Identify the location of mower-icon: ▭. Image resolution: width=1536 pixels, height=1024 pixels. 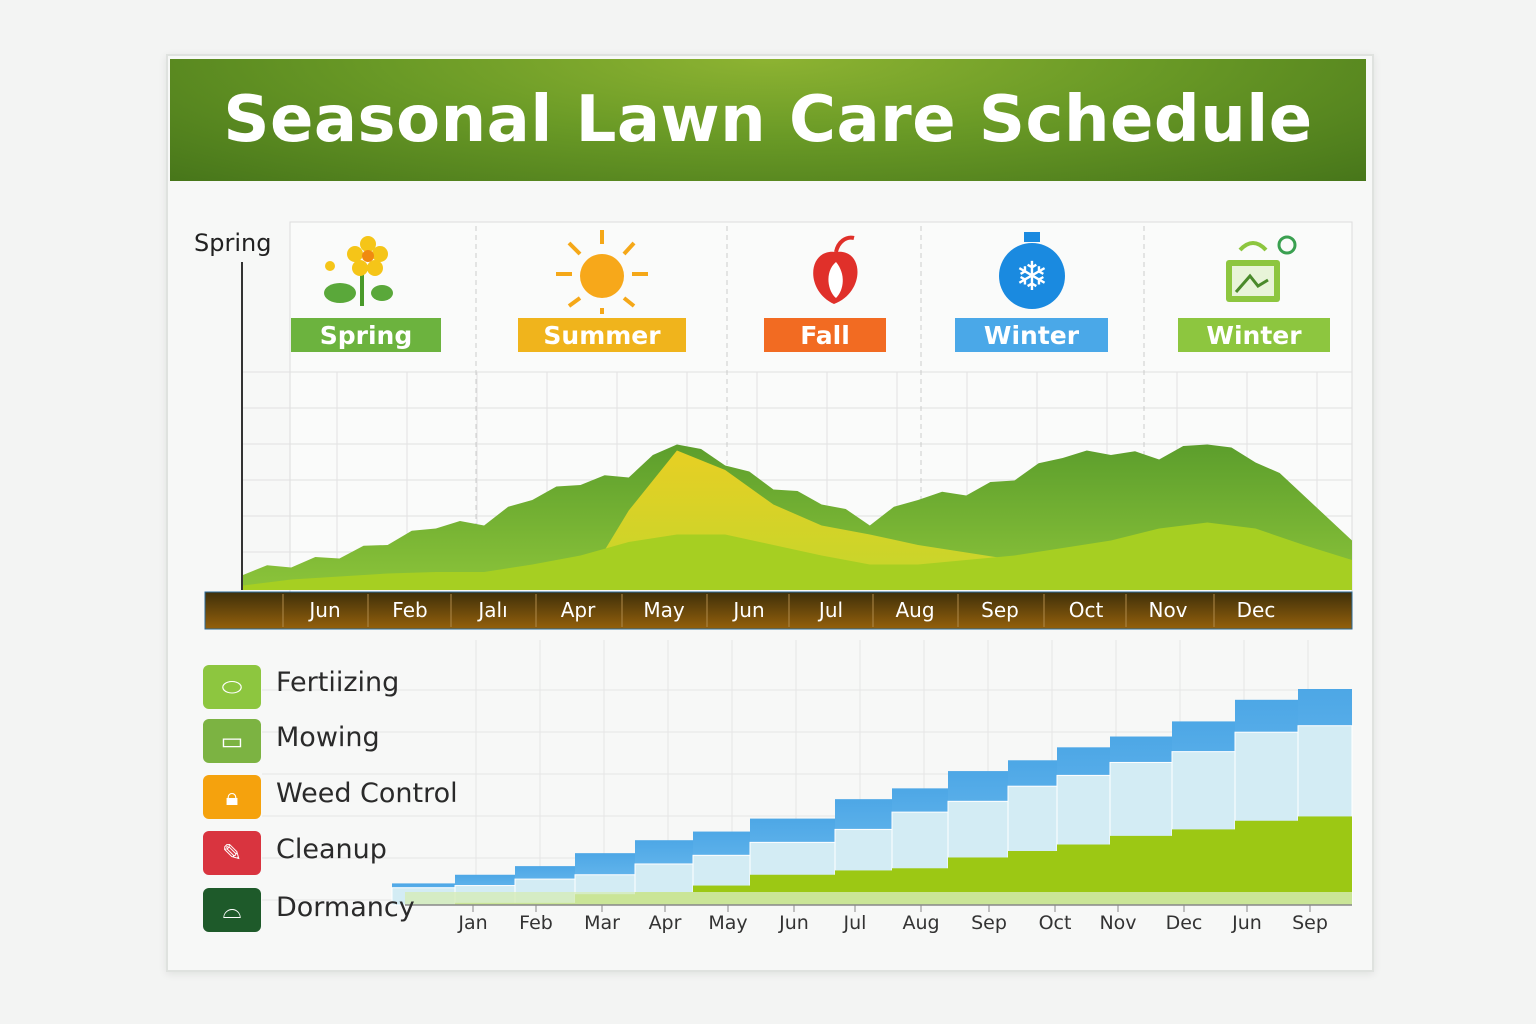
(232, 741).